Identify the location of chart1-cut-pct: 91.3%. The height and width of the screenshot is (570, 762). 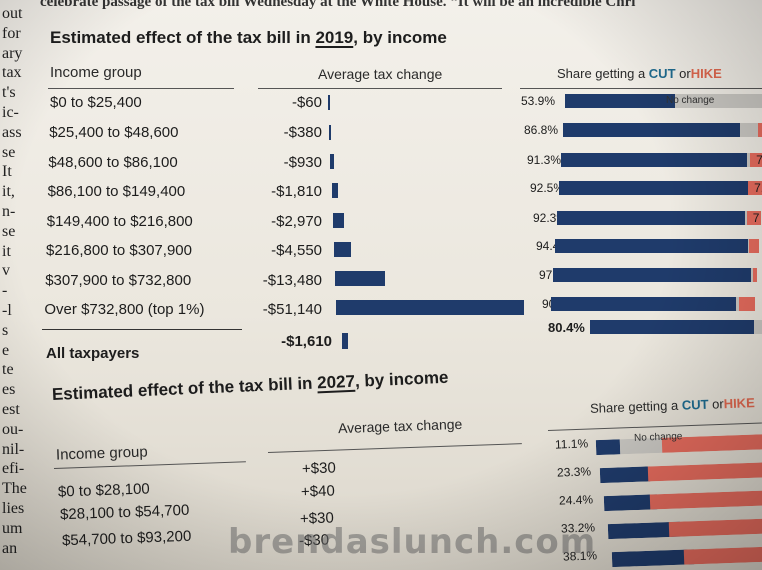
(544, 159).